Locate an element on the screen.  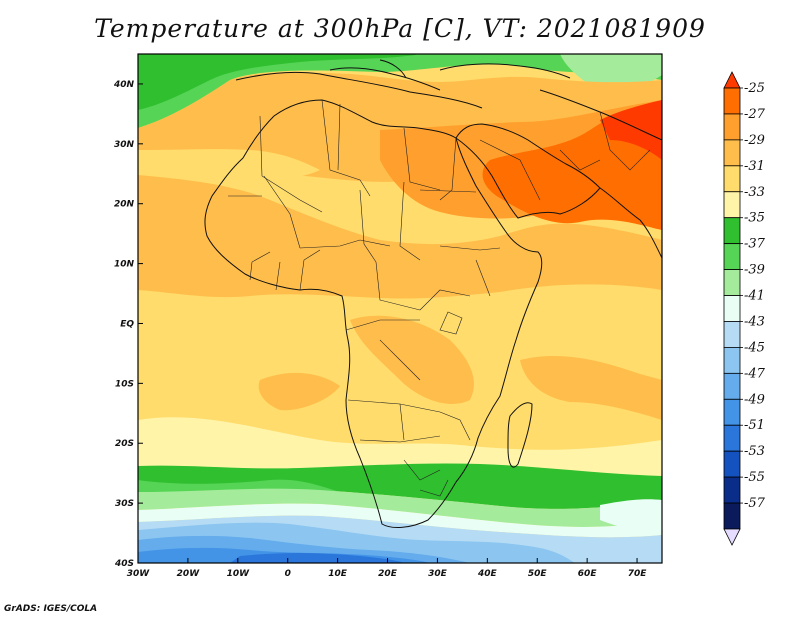
colorbar-label: -45 is located at coordinates (754, 347).